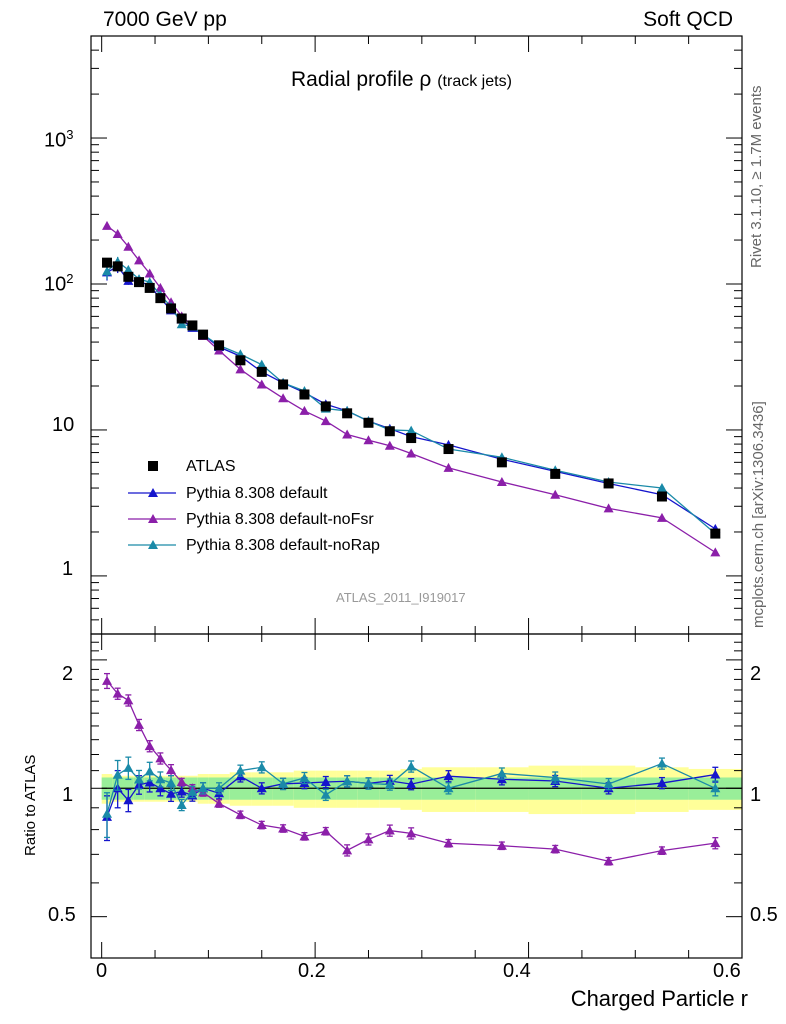 The height and width of the screenshot is (1024, 786). What do you see at coordinates (764, 915) in the screenshot?
I see `ratio-y-tick-label-right: 0.5` at bounding box center [764, 915].